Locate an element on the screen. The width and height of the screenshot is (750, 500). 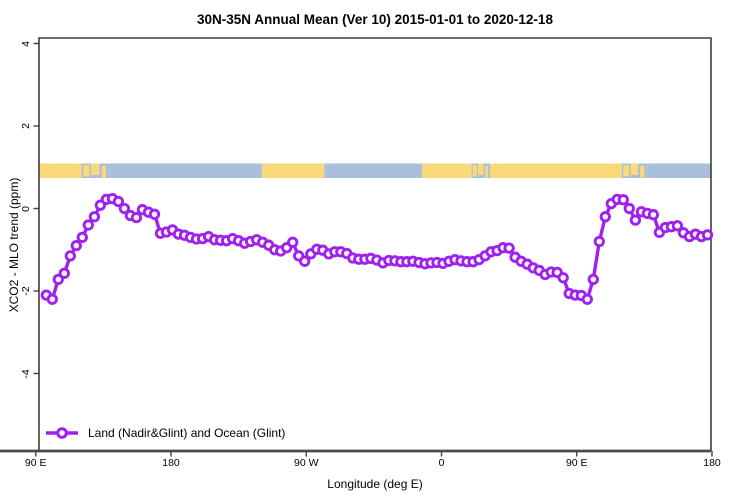
y-tick-label: 4 is located at coordinates (26, 43).